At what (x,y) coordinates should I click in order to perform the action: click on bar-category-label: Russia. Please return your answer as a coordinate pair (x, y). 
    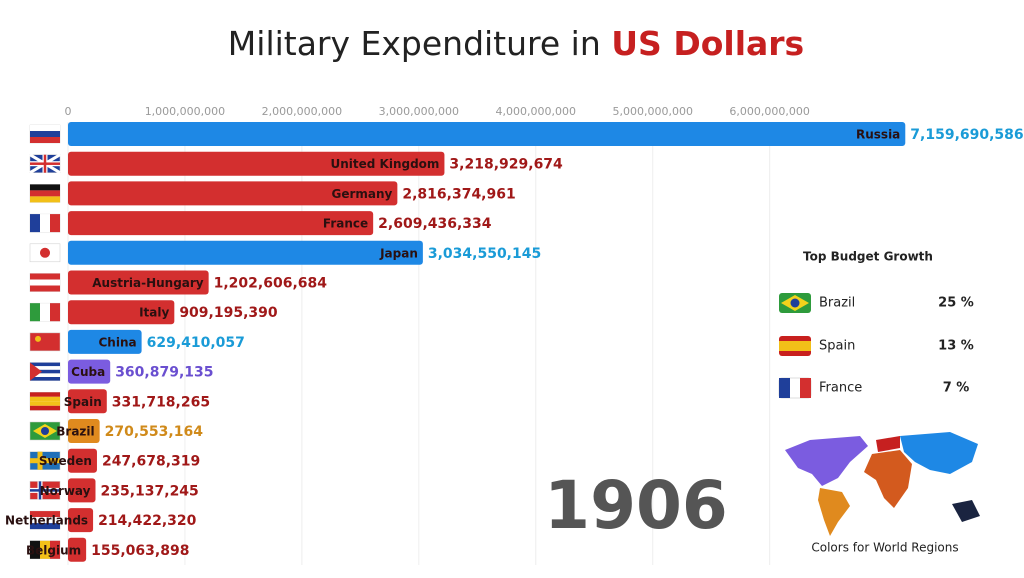
    Looking at the image, I should click on (878, 135).